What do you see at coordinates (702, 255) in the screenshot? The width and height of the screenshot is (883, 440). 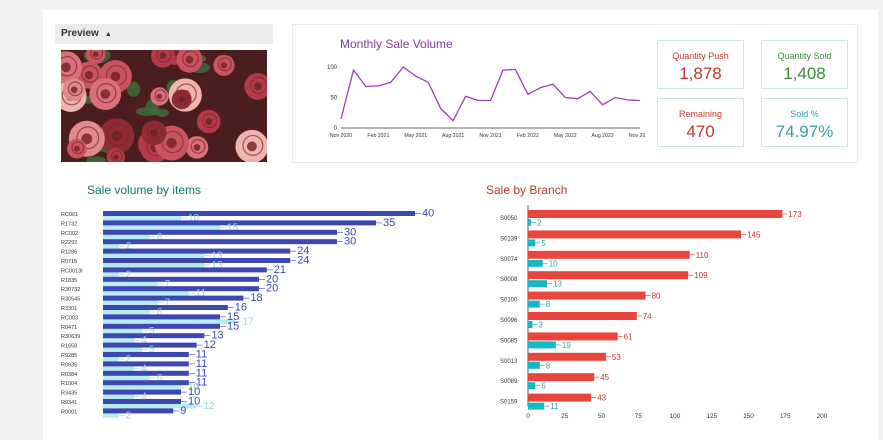 I see `branch-data-label: 110` at bounding box center [702, 255].